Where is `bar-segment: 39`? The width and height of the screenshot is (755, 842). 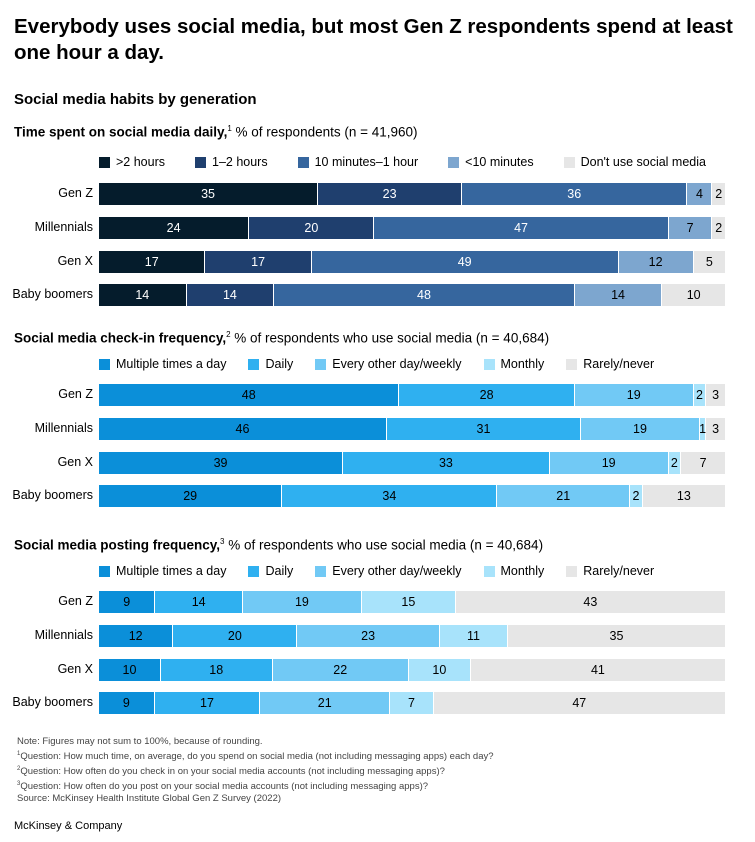 bar-segment: 39 is located at coordinates (221, 463).